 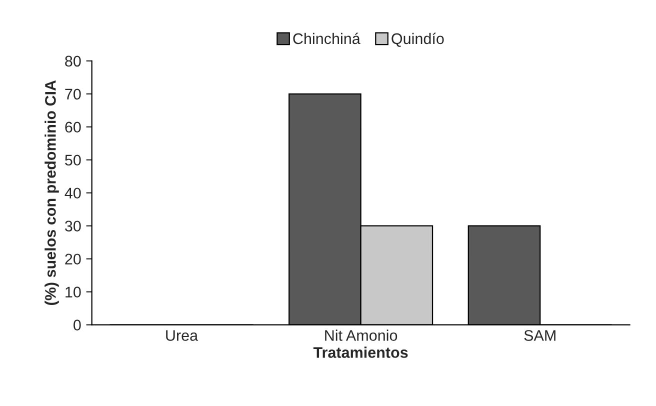 I want to click on y-axis-title: (%) suelos con predominio CIA, so click(x=51, y=192).